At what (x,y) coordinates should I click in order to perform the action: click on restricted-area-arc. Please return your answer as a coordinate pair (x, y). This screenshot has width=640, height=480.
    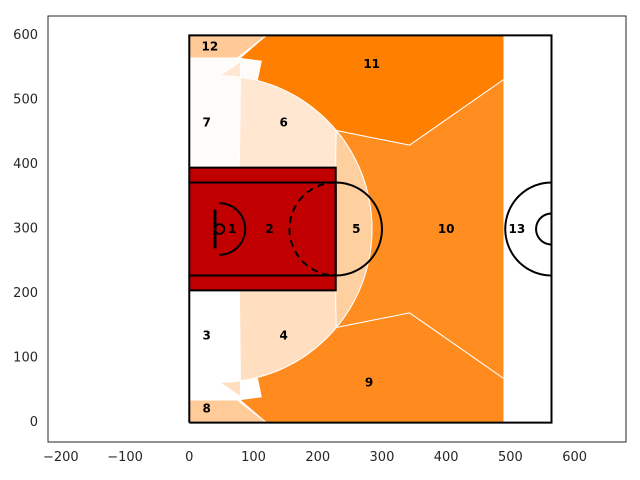
    Looking at the image, I should click on (233, 229).